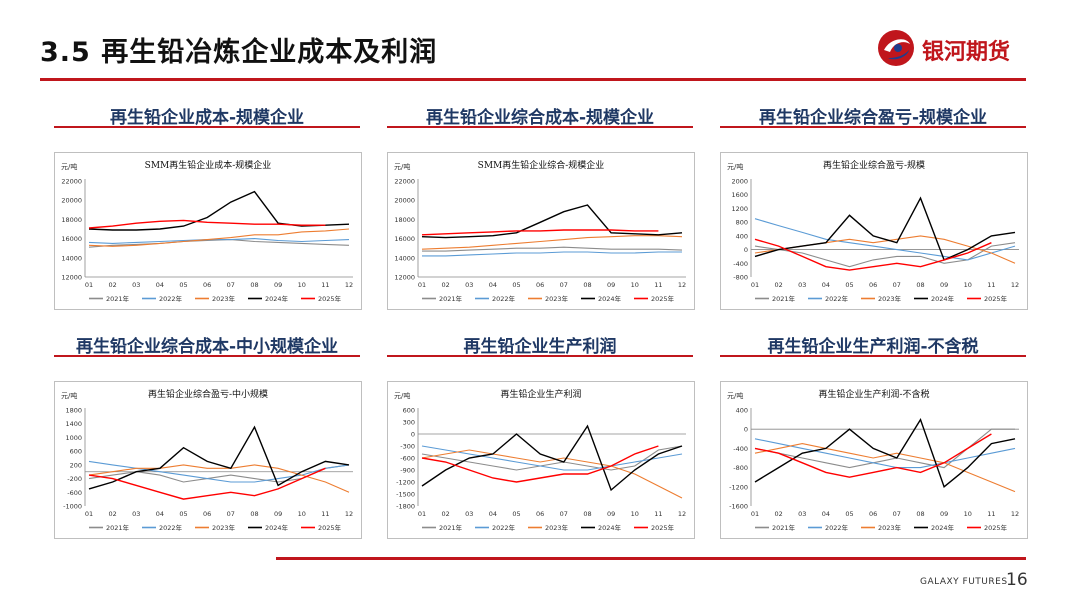  What do you see at coordinates (73, 411) in the screenshot?
I see `y-tick-label: 1800` at bounding box center [73, 411].